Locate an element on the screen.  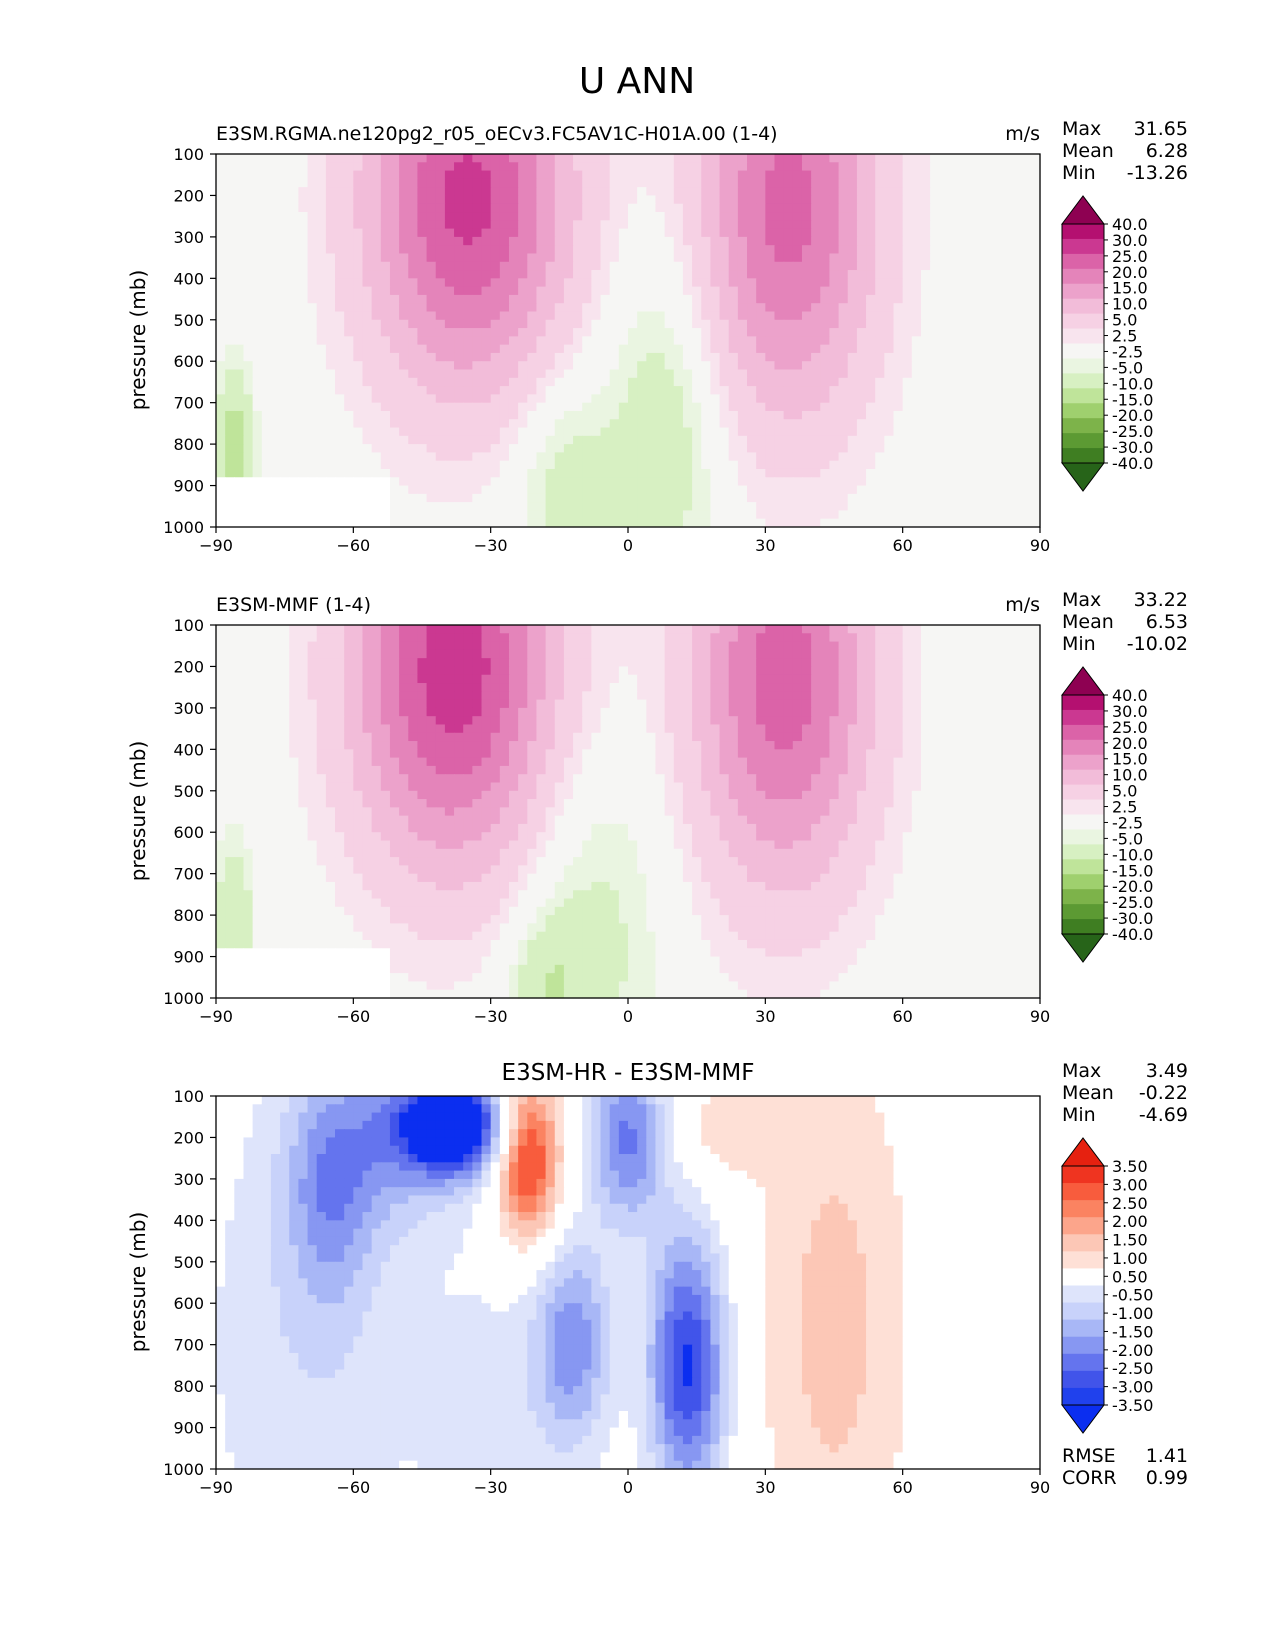
colorbar-label: -10.0 is located at coordinates (1132, 383).